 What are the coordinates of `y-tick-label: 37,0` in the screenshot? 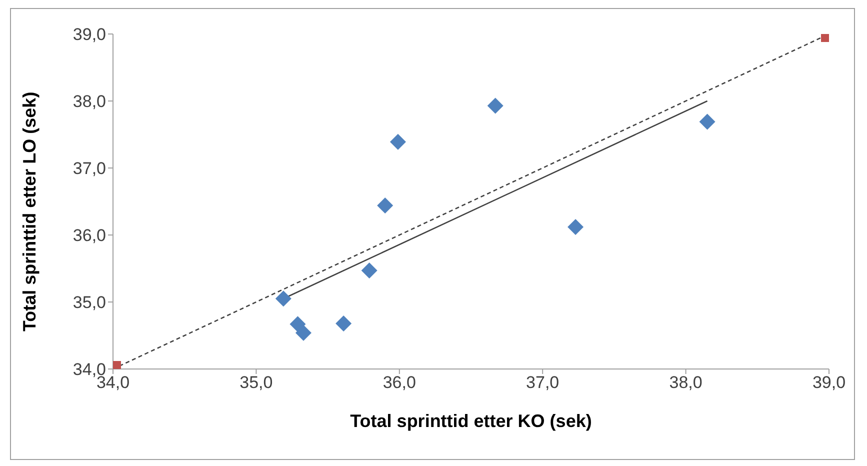 It's located at (89, 168).